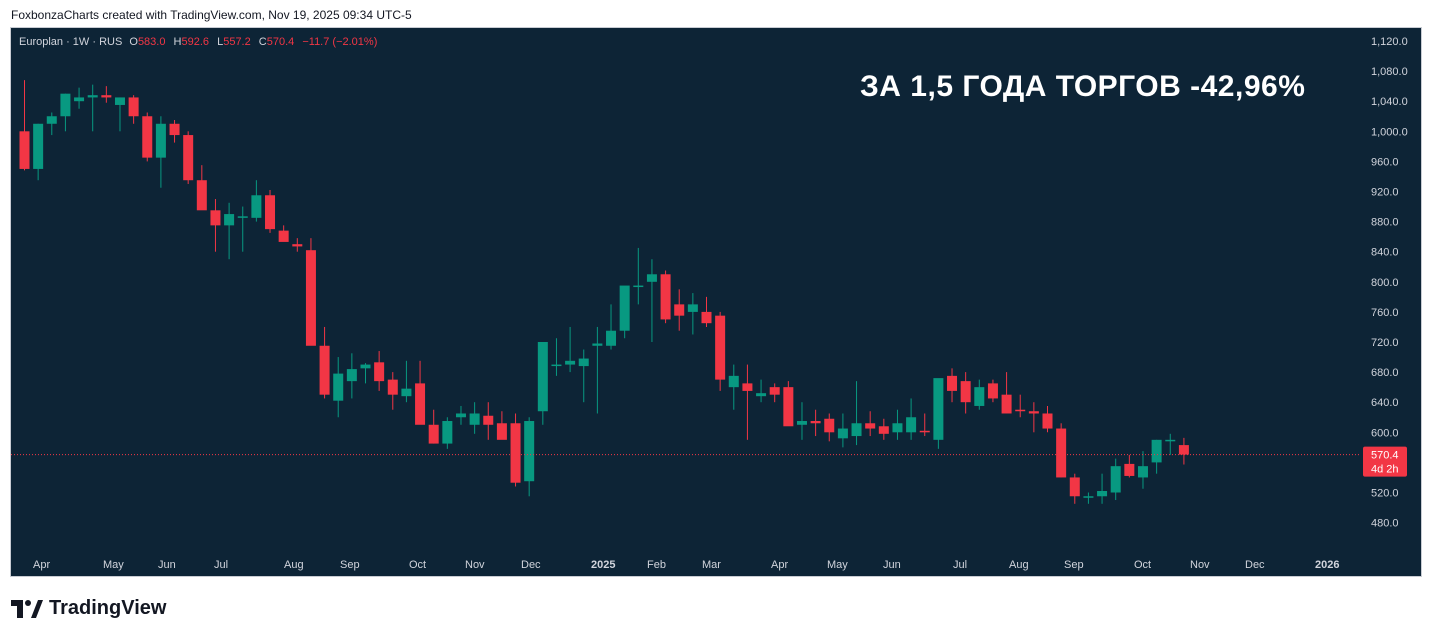 The height and width of the screenshot is (638, 1433). What do you see at coordinates (237, 42) in the screenshot?
I see `low-value: 557.2` at bounding box center [237, 42].